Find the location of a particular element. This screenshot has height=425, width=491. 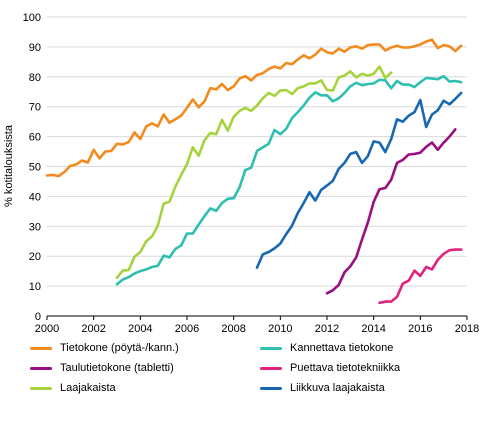

y-tick-label: 0 is located at coordinates (38, 317).